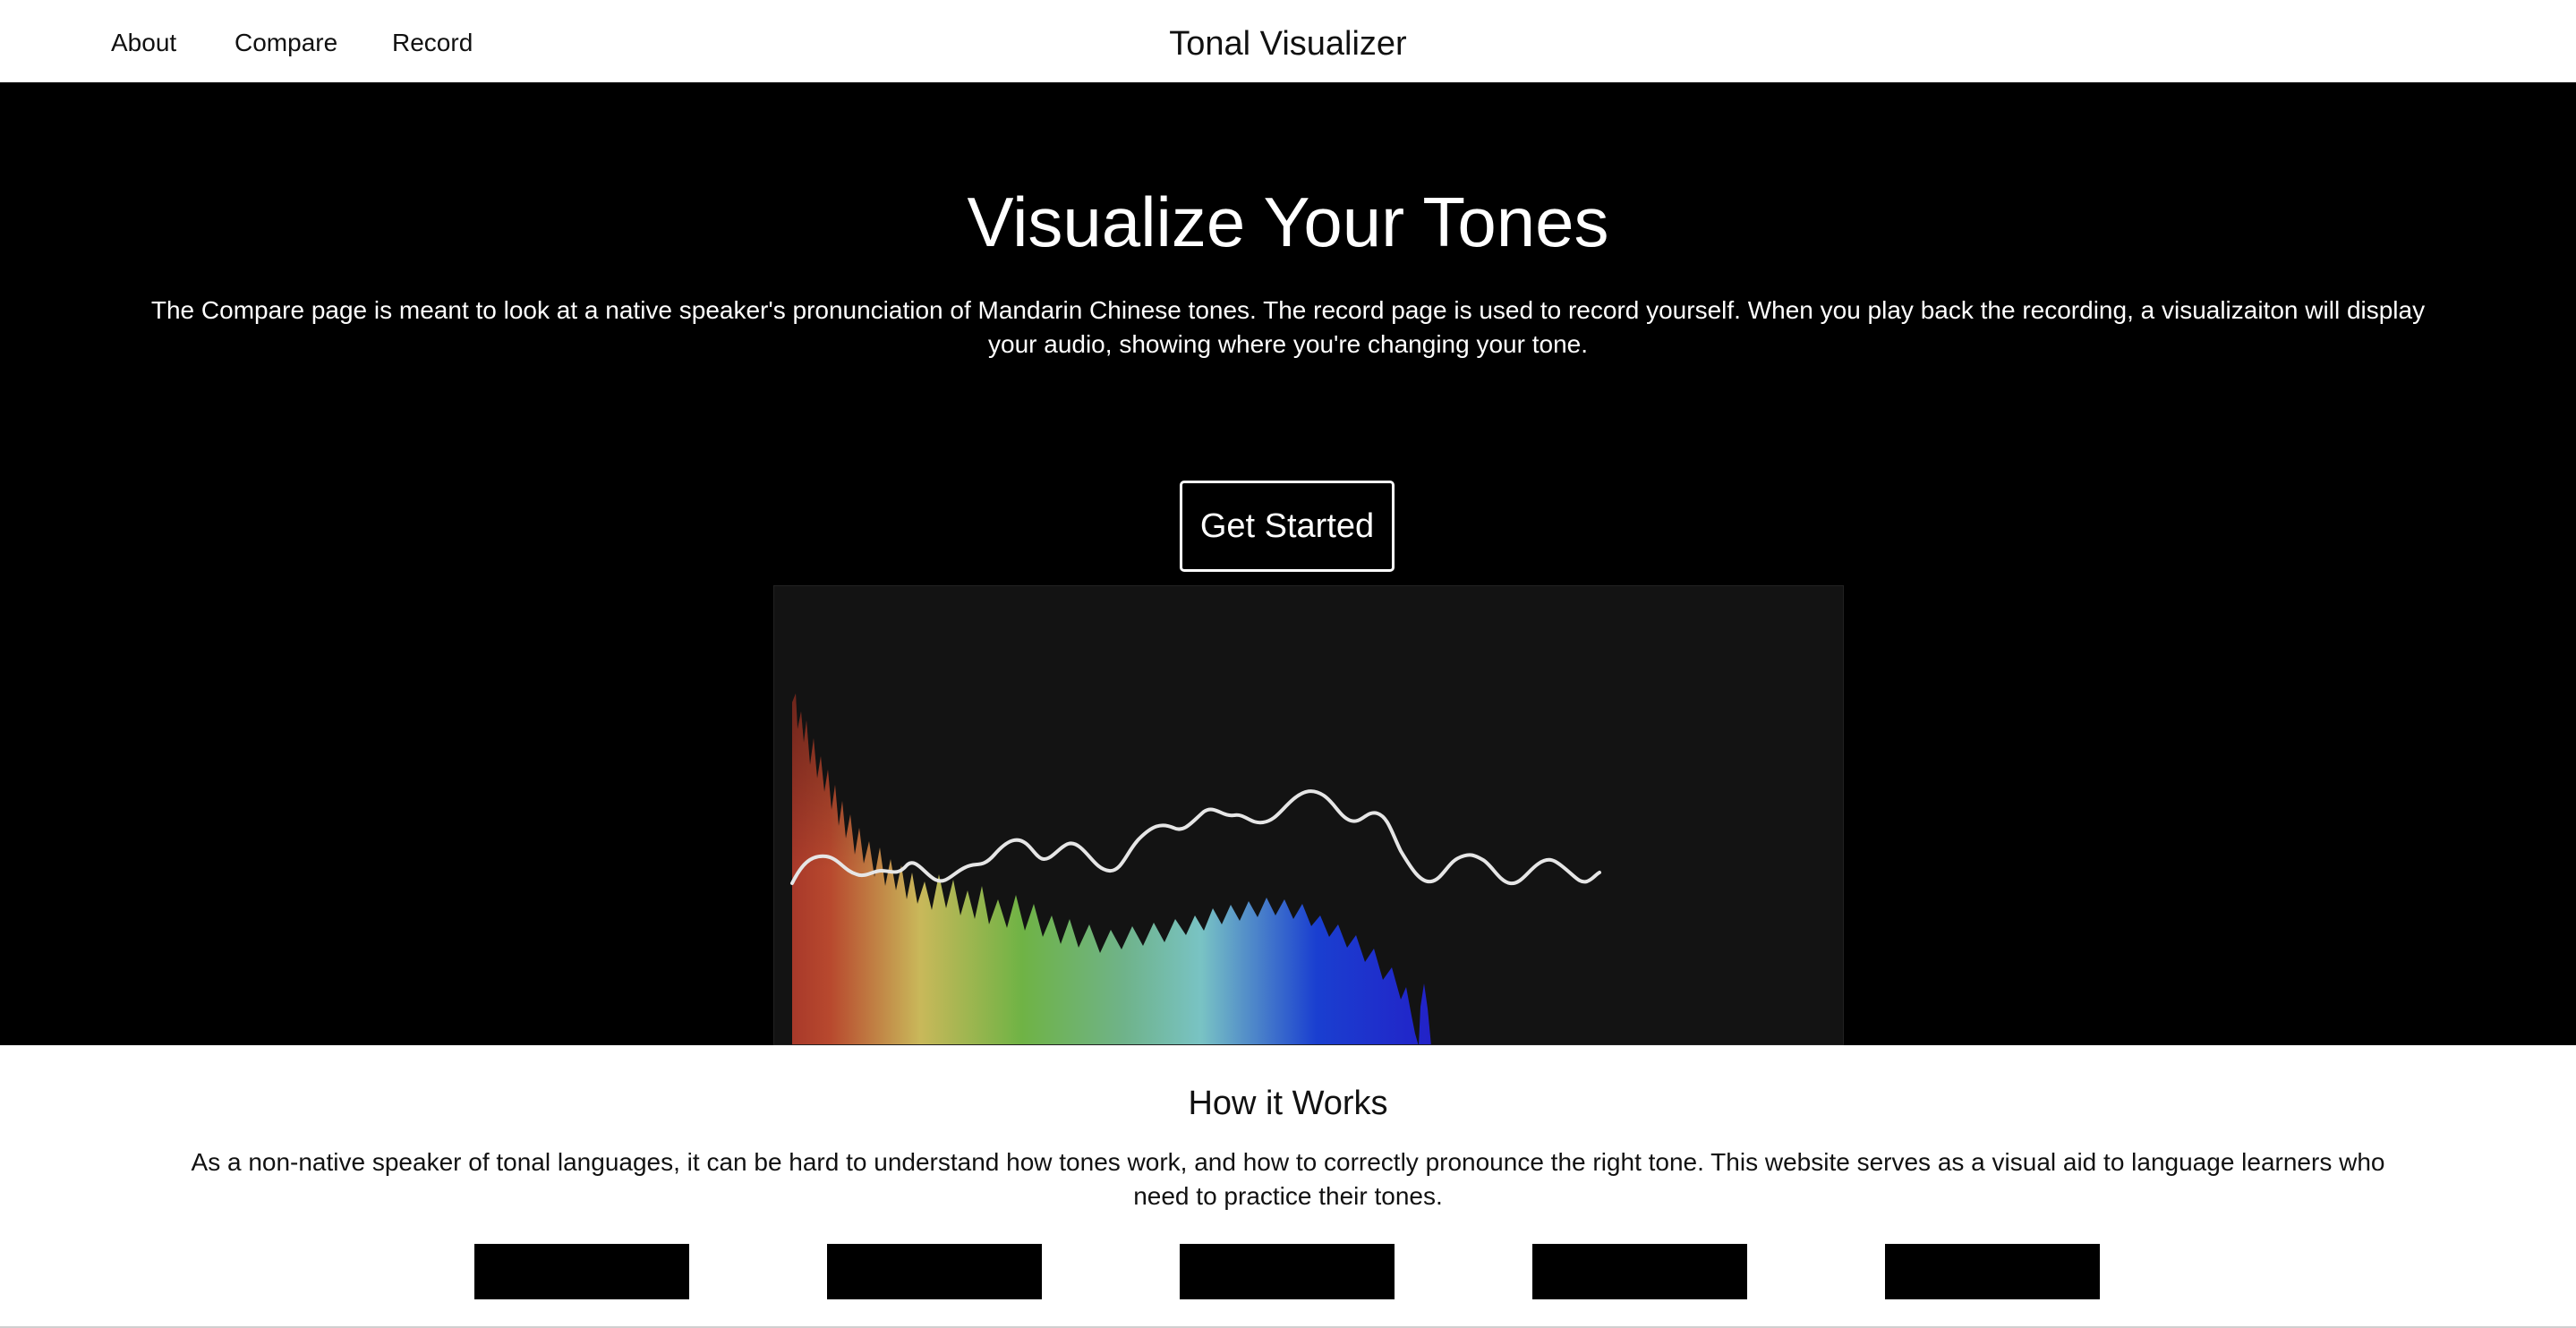  I want to click on top-navbar: About Compare Record Tonal Visualizer, so click(1288, 41).